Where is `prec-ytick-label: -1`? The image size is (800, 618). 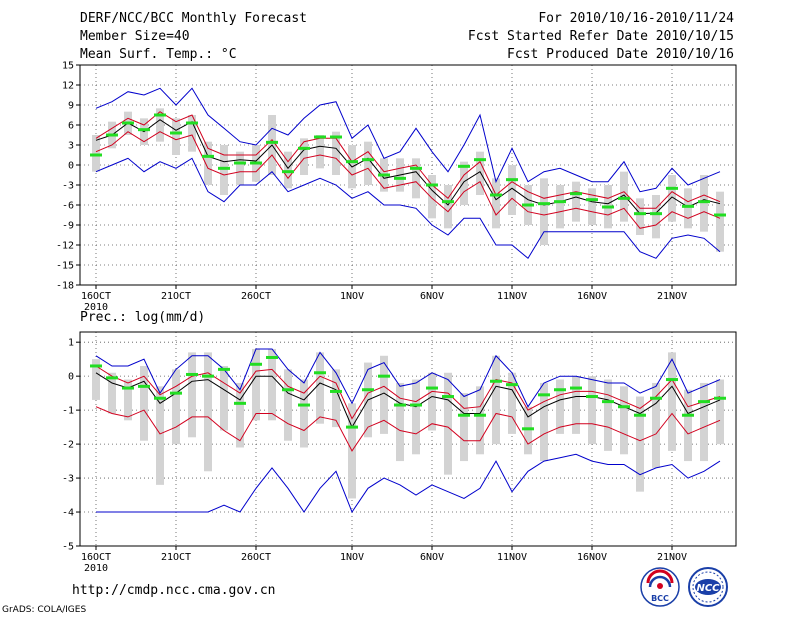 prec-ytick-label: -1 is located at coordinates (68, 411).